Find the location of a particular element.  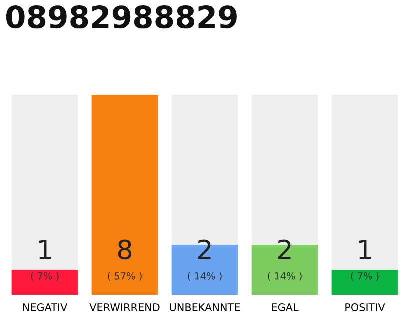

x-tick-label: POSITIV is located at coordinates (366, 308).